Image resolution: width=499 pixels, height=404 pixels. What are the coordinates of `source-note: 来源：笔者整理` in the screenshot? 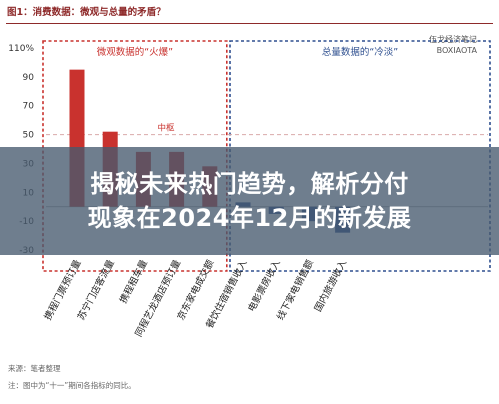 It's located at (34, 368).